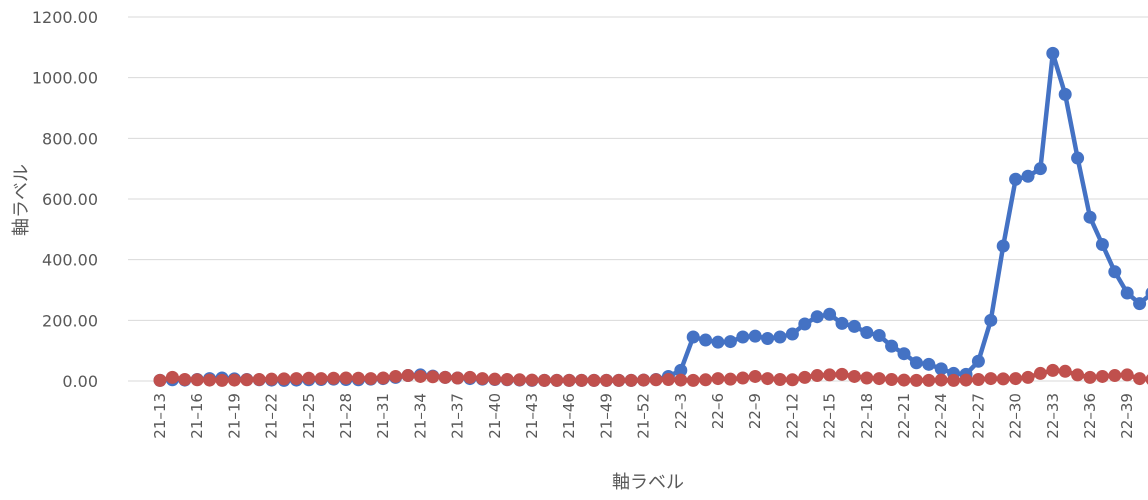  Describe the element at coordinates (70, 138) in the screenshot. I see `y-tick-label: 800.00` at that location.